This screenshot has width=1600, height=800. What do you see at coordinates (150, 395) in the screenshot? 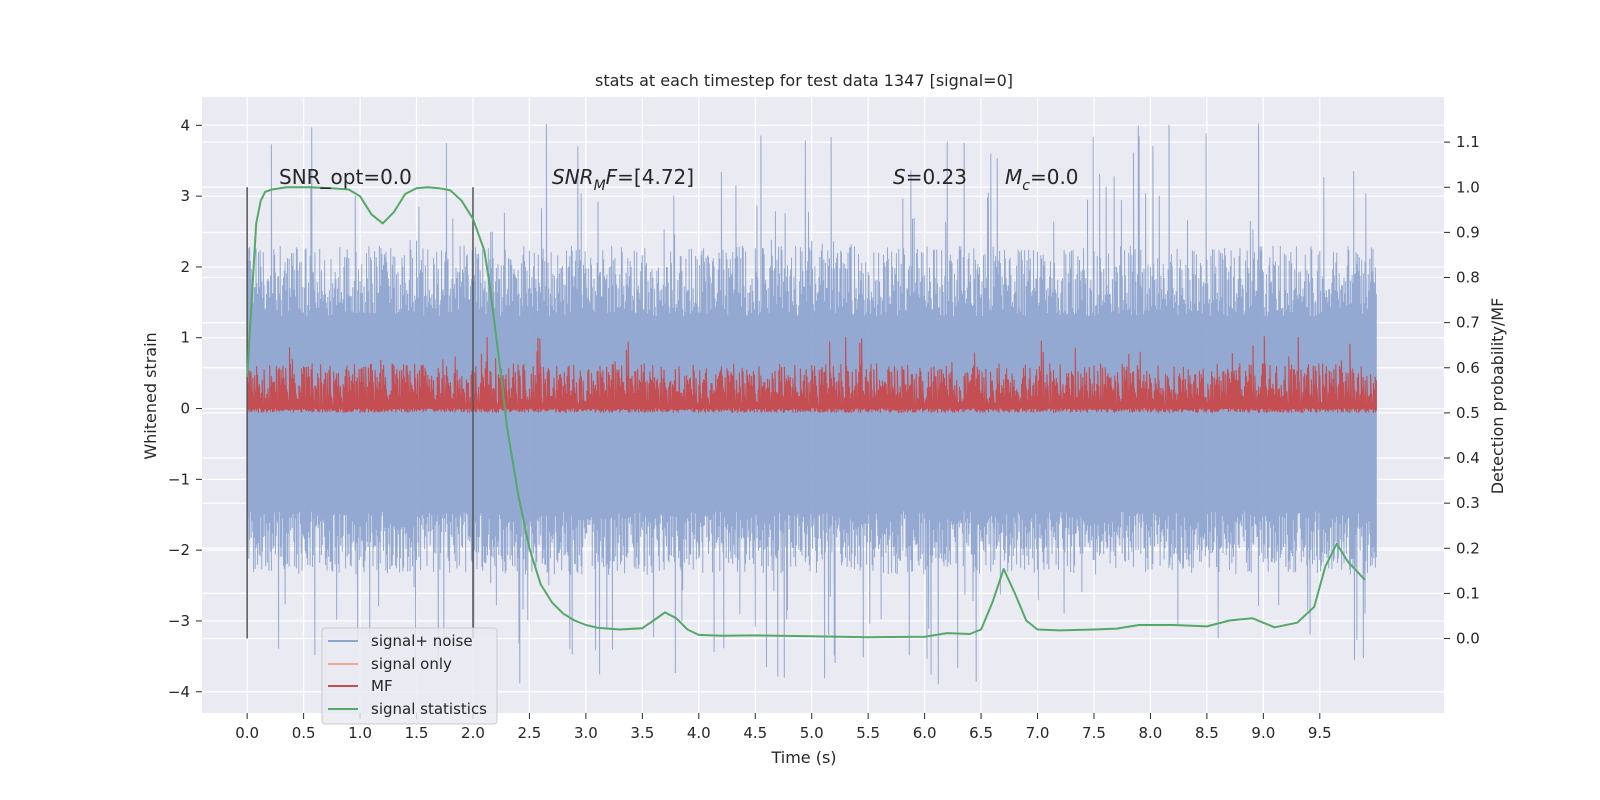
I see `y-axis-label: Whitened strain` at bounding box center [150, 395].